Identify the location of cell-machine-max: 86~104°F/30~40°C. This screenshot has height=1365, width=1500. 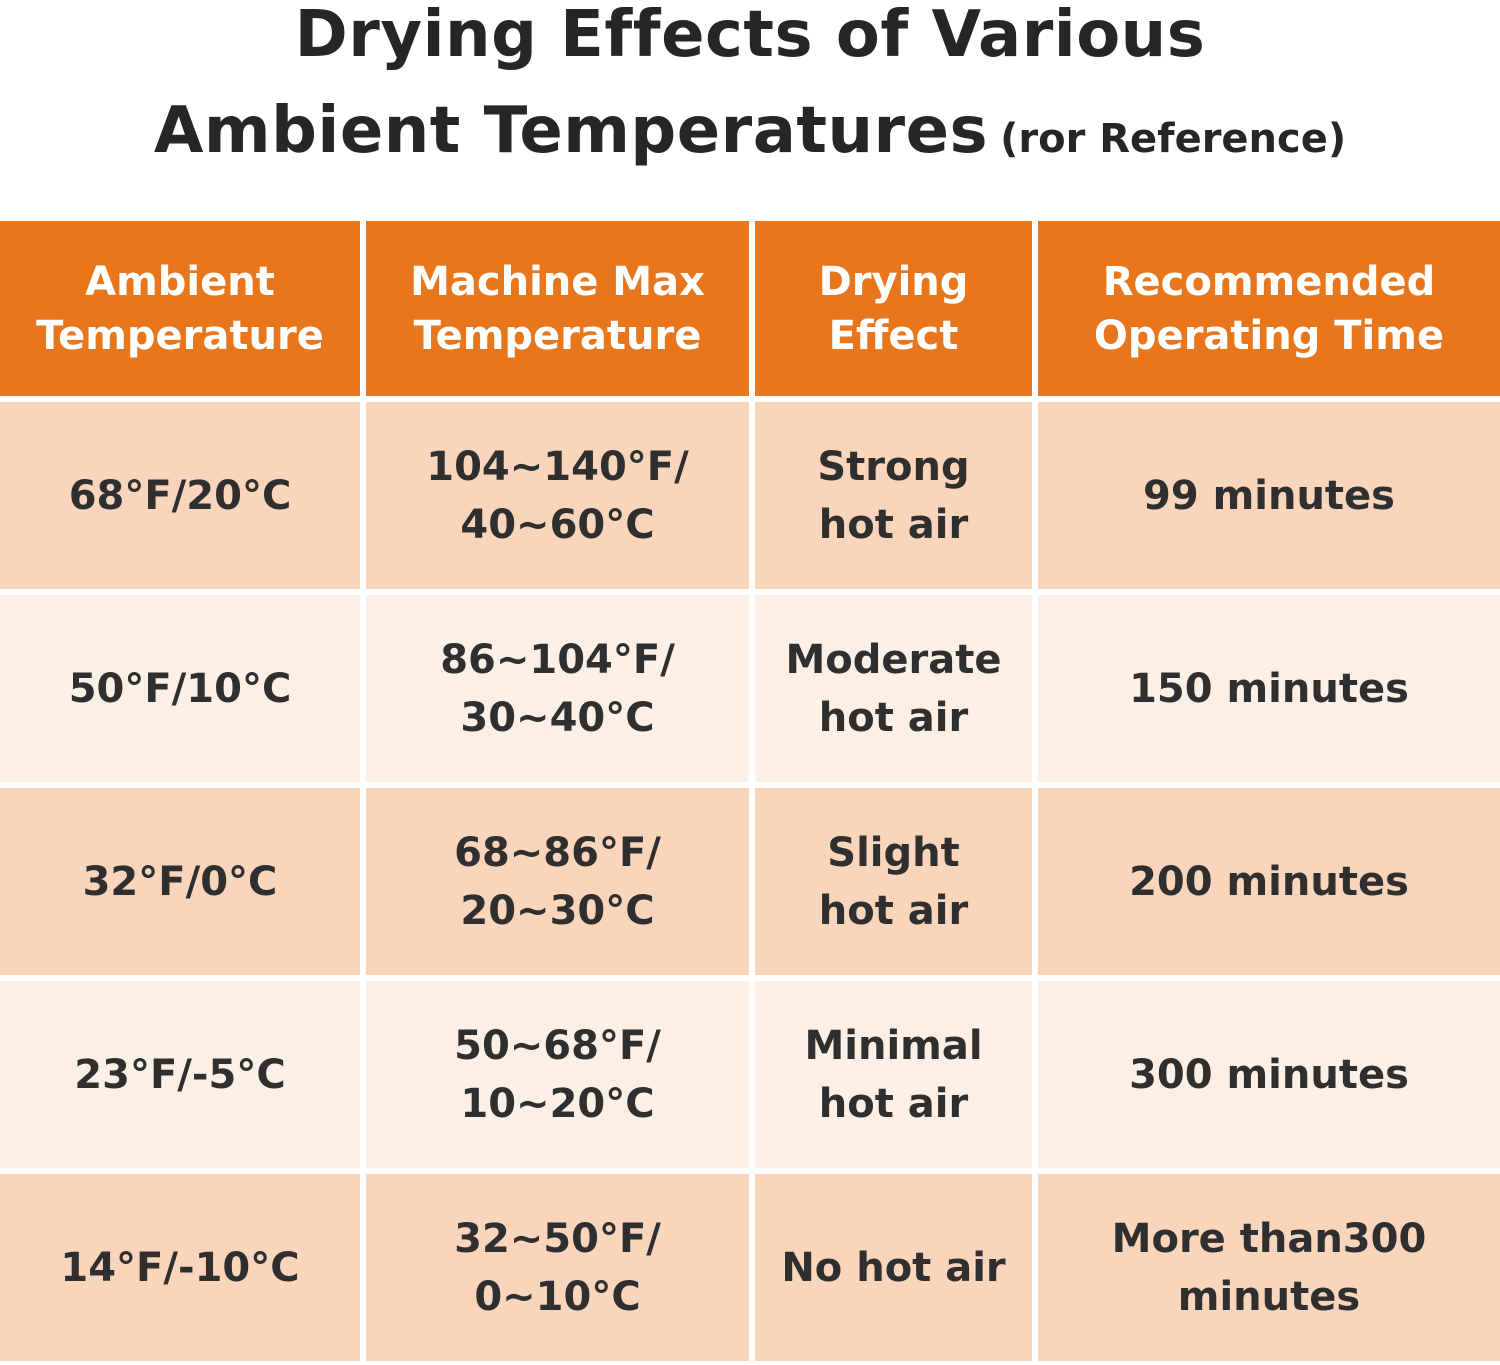
(557, 688).